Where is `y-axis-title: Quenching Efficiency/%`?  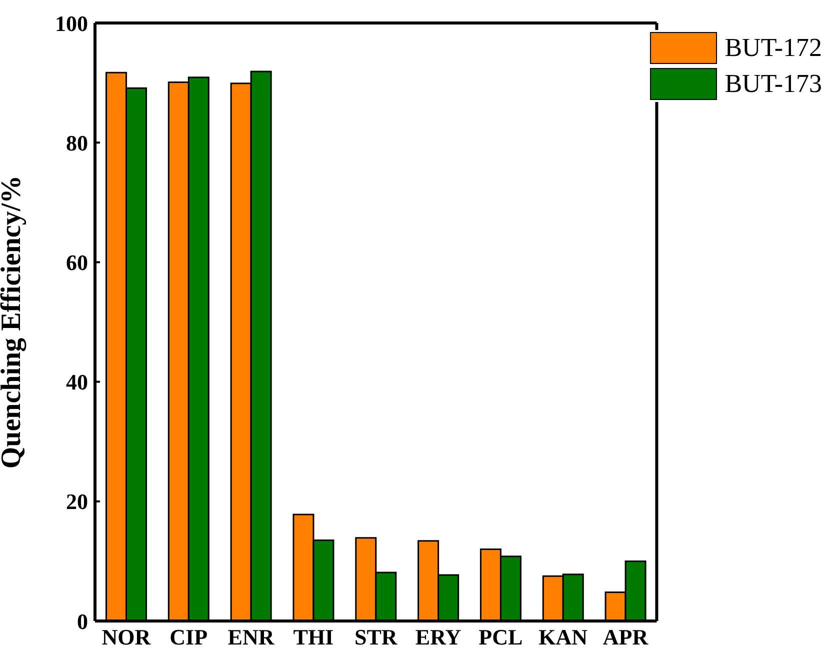
y-axis-title: Quenching Efficiency/% is located at coordinates (13, 322).